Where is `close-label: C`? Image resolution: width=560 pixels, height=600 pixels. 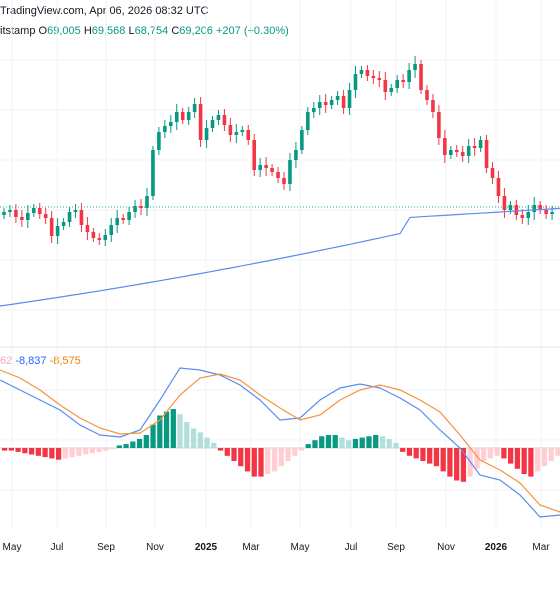 close-label: C is located at coordinates (175, 31).